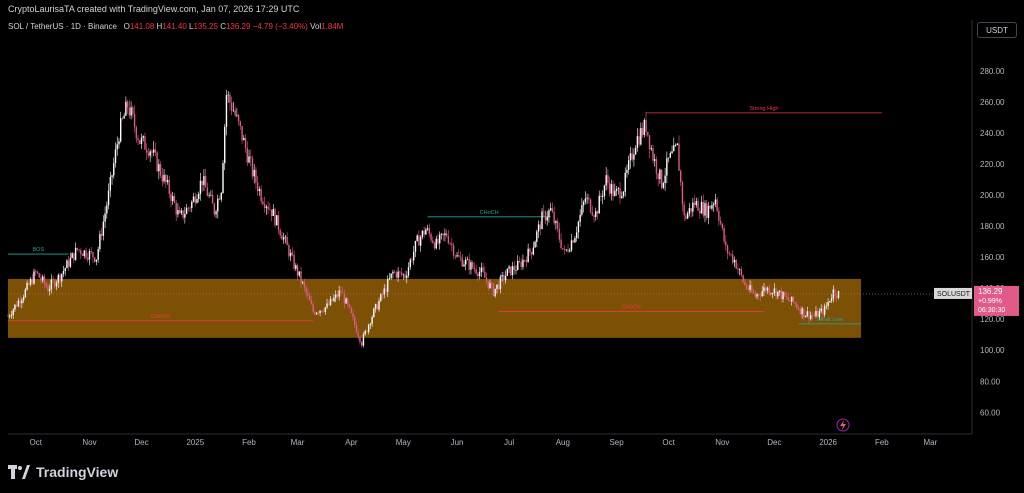 This screenshot has width=1024, height=493. I want to click on symbol-name: SOL / TetherUS · 1D · Binance, so click(62, 26).